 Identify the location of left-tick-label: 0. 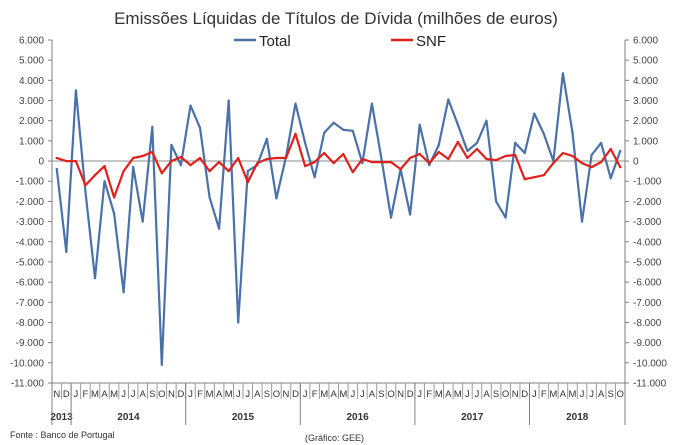
(41, 162).